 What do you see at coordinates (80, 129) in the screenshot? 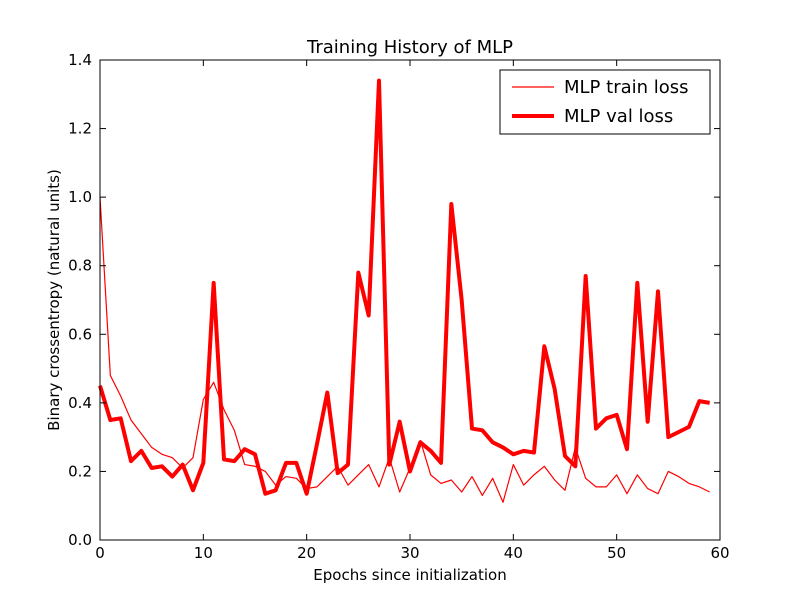
I see `y-tick-label: 1.2` at bounding box center [80, 129].